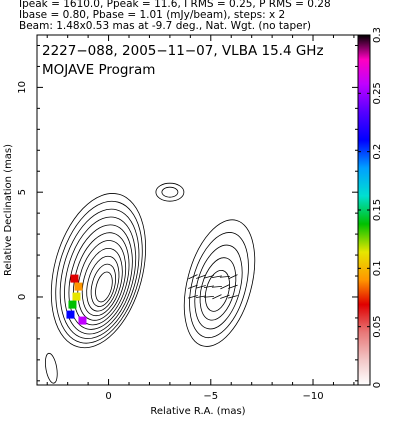 The width and height of the screenshot is (409, 424). Describe the element at coordinates (377, 268) in the screenshot. I see `colorbar-tick-label: 0.1` at that location.